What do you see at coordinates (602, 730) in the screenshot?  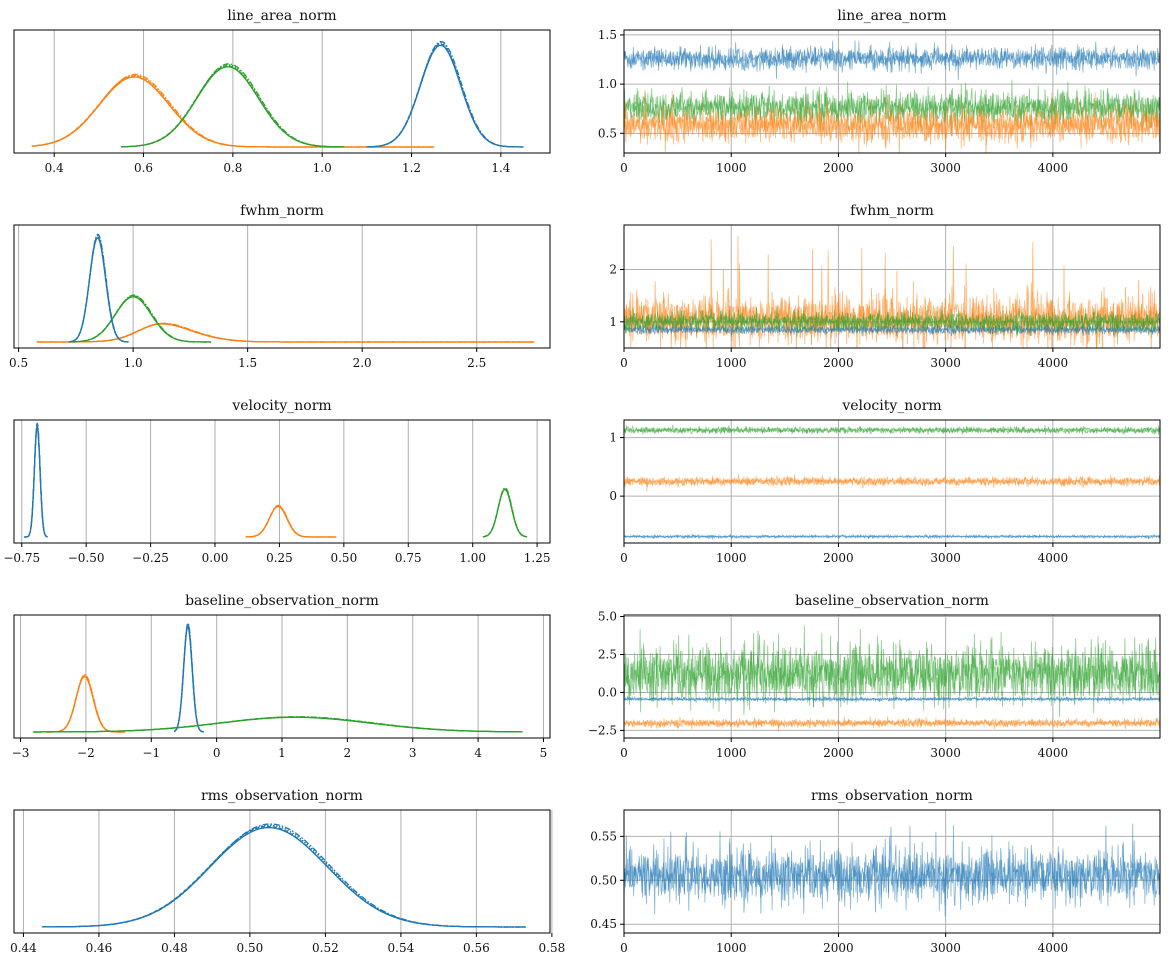 I see `y-tick-label: −2.5` at bounding box center [602, 730].